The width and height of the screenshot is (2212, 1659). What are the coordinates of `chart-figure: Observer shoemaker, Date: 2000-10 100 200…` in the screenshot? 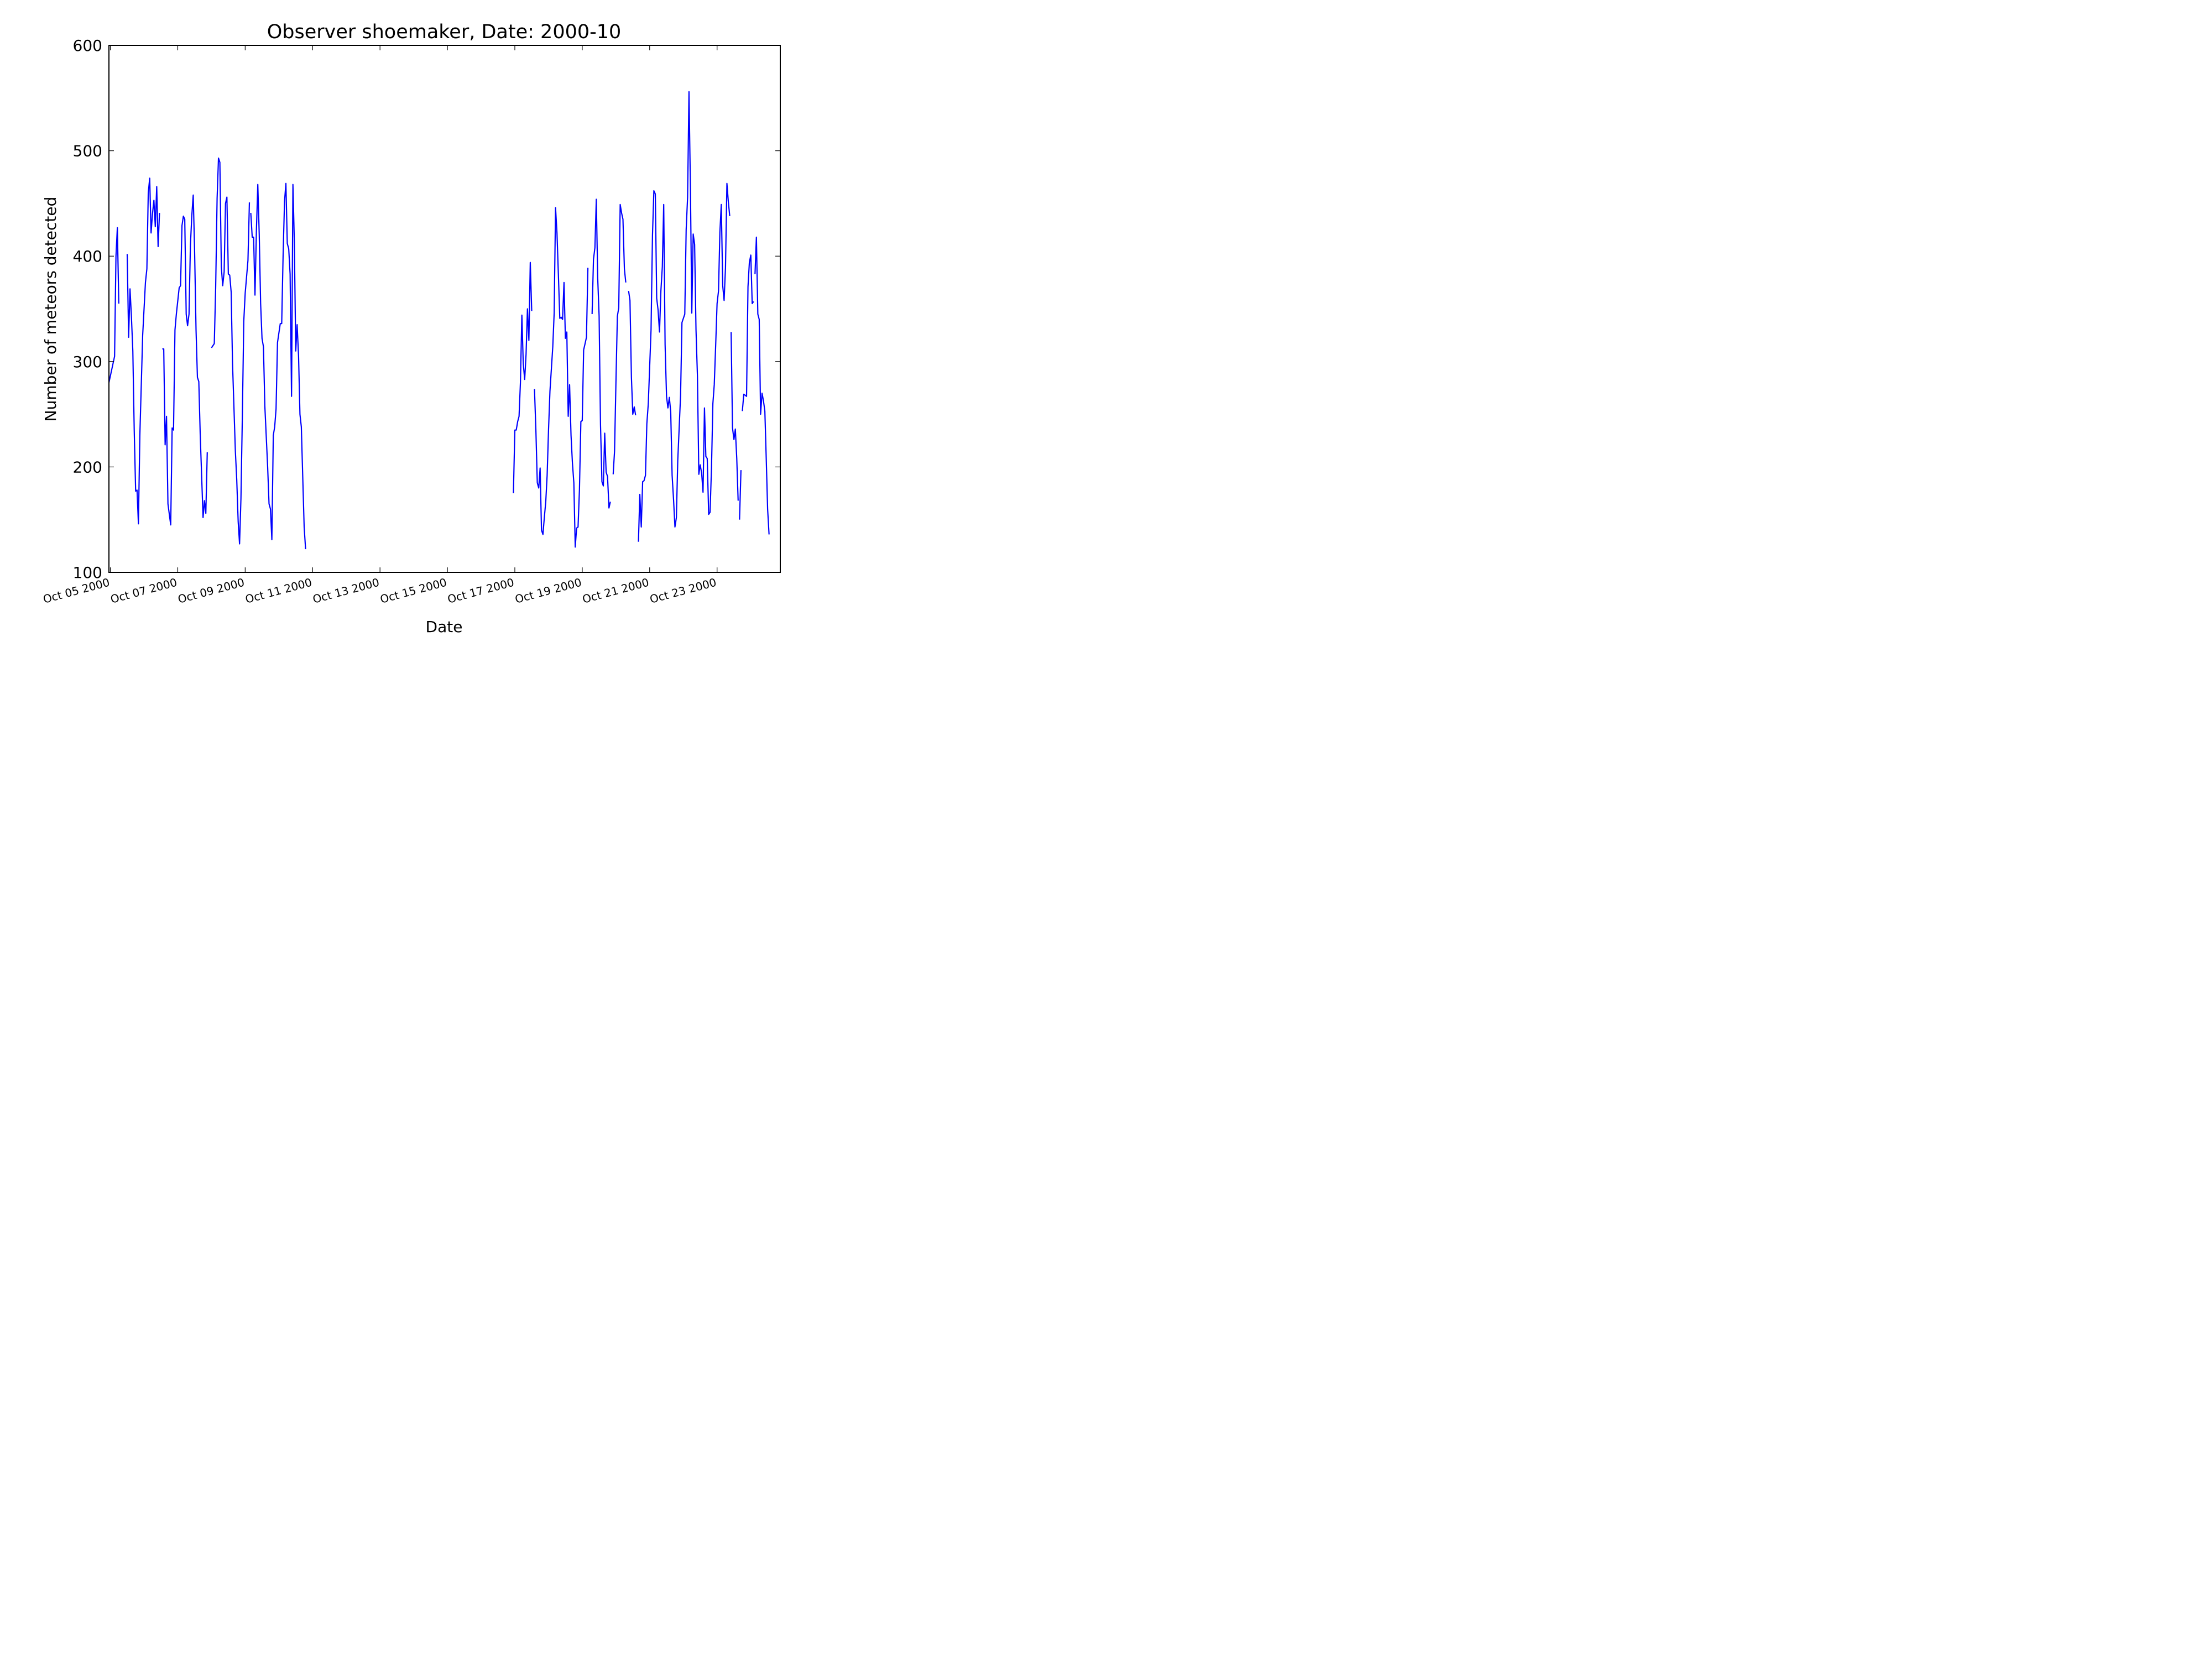 It's located at (427, 320).